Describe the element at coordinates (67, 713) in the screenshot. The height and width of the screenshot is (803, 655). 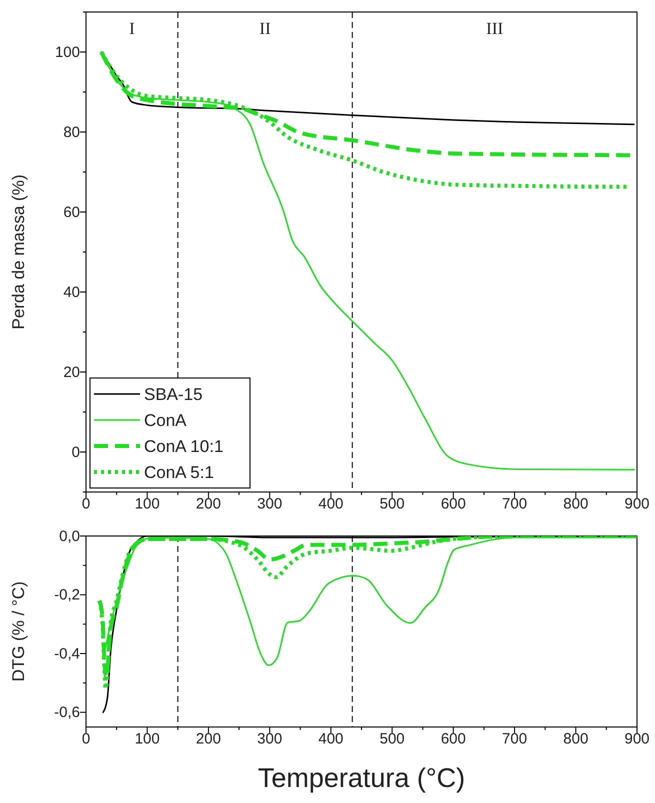
I see `y-tick-label: -0,6` at that location.